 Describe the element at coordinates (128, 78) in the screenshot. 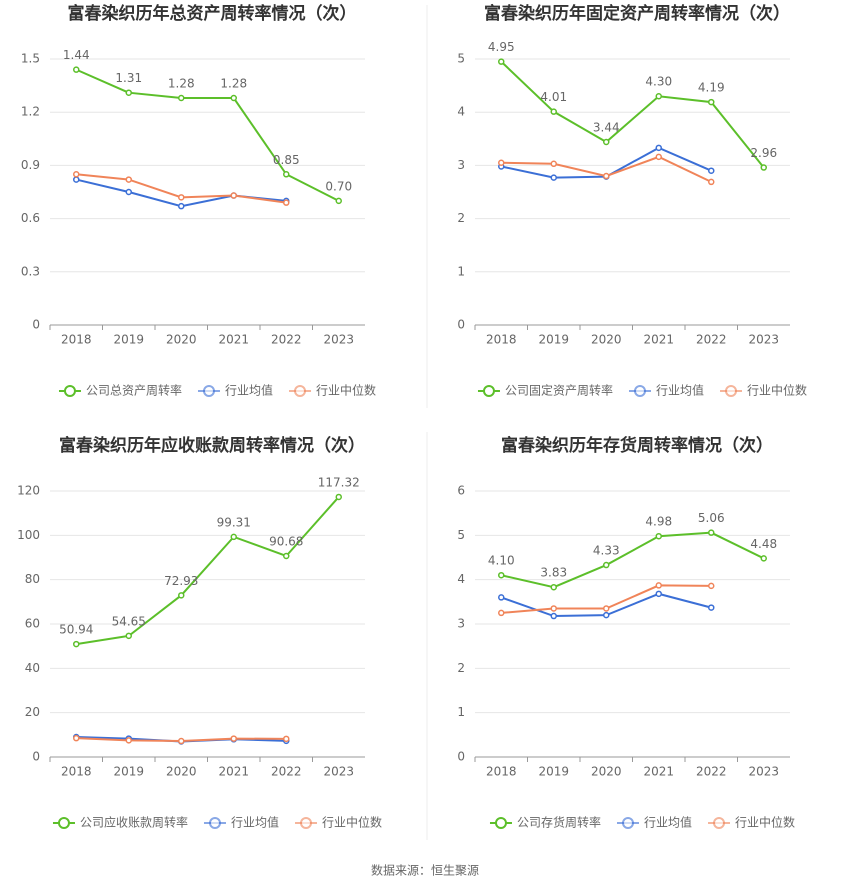

I see `value-label: 1.31` at that location.